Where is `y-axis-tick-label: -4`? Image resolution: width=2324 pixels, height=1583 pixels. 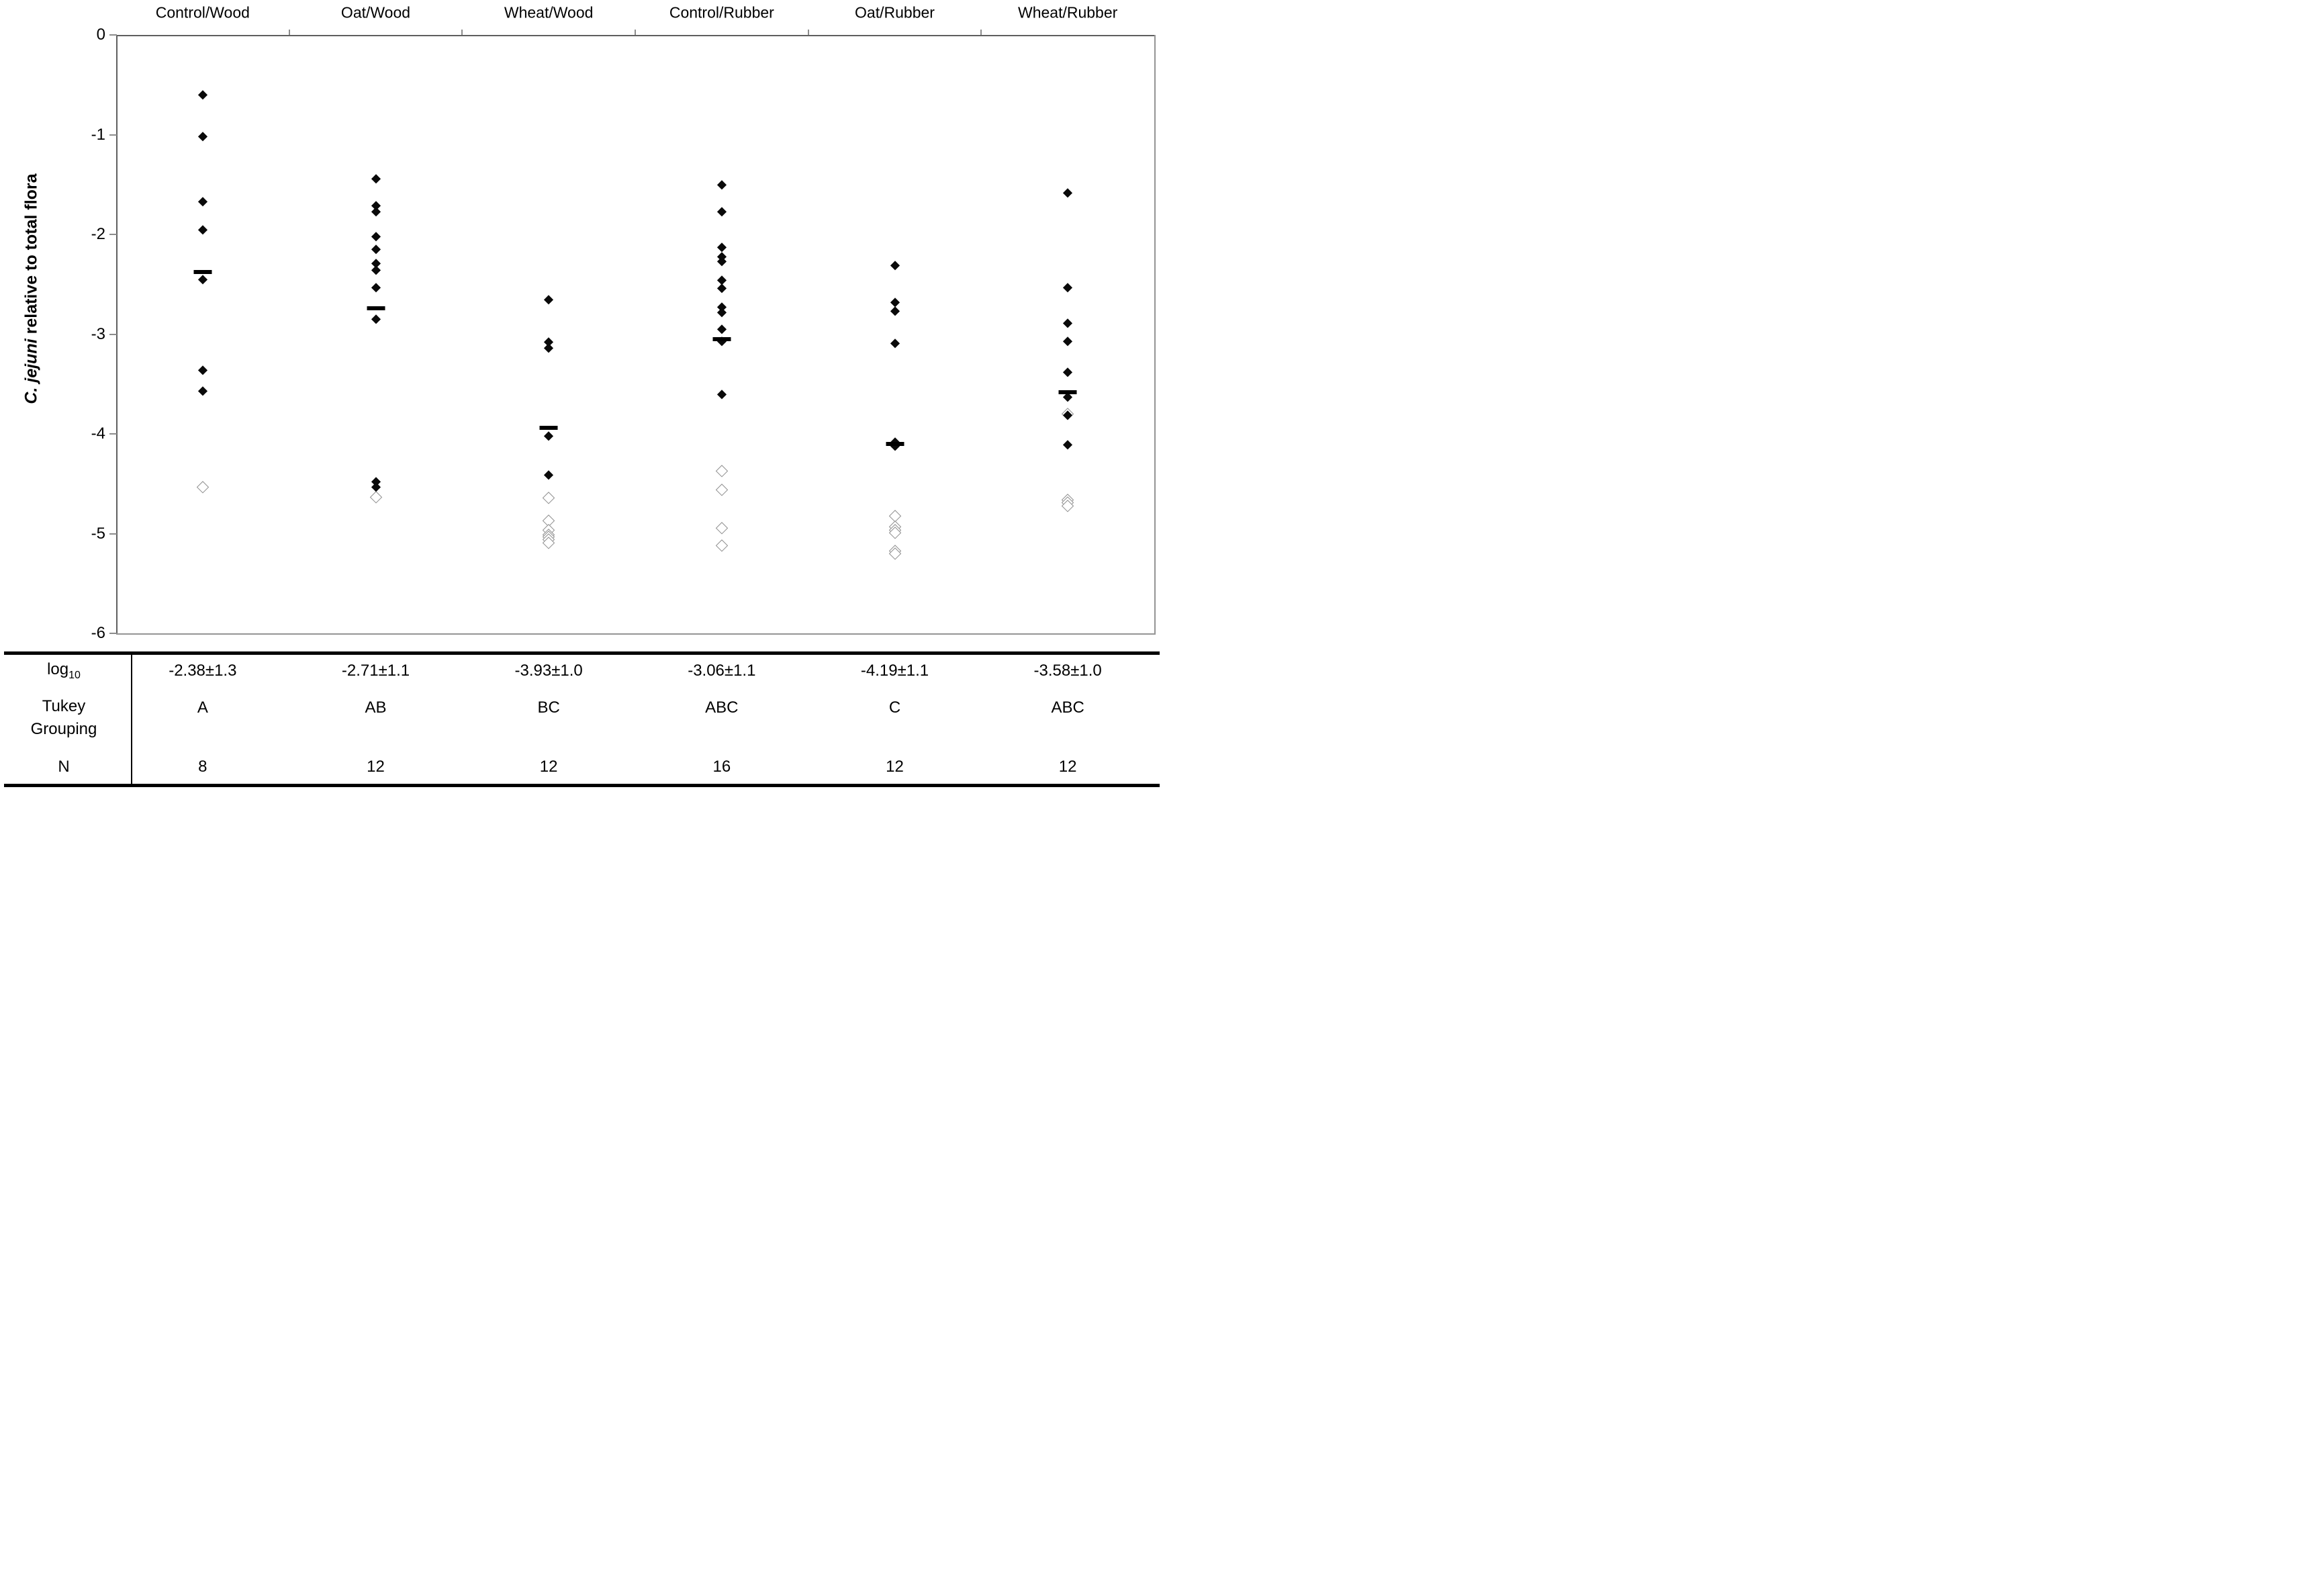 y-axis-tick-label: -4 is located at coordinates (98, 434).